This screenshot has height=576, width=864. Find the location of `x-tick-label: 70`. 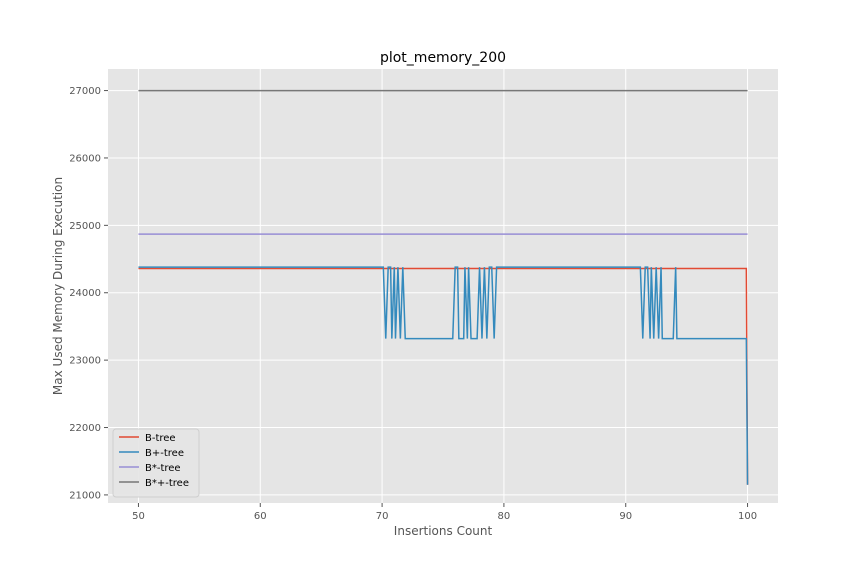

x-tick-label: 70 is located at coordinates (382, 516).